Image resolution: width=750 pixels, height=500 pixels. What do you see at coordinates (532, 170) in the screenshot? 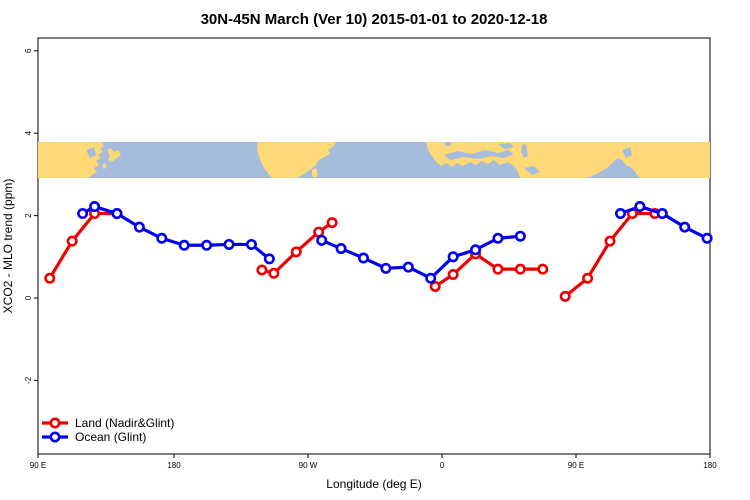
I see `sea-persian-gulf` at bounding box center [532, 170].